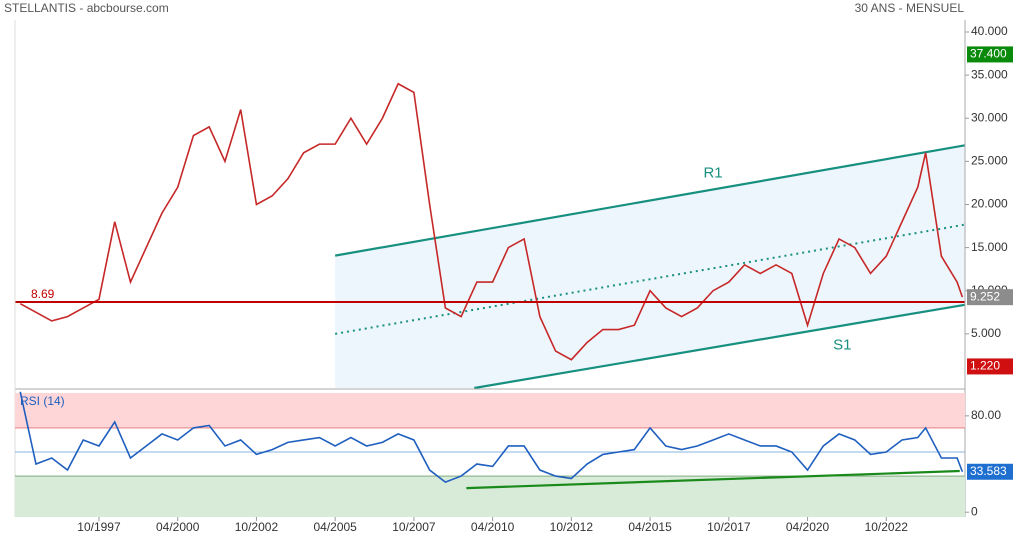  Describe the element at coordinates (808, 527) in the screenshot. I see `x-tick-label: 04/2020` at that location.